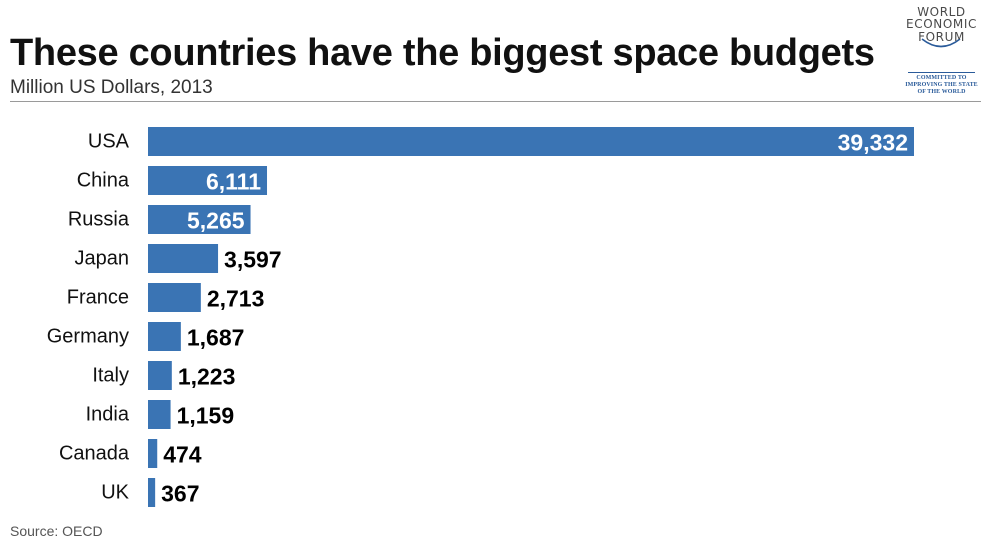 Image resolution: width=981 pixels, height=538 pixels. Describe the element at coordinates (56, 530) in the screenshot. I see `source-note: Source: OECD` at that location.